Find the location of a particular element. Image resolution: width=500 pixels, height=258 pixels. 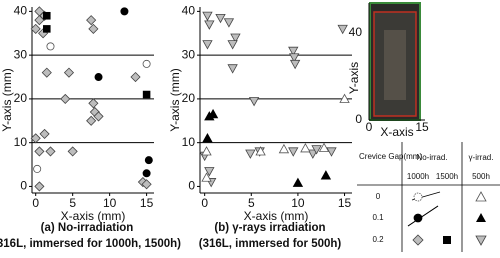

caption: (a) No-irradiation is located at coordinates (87, 228).